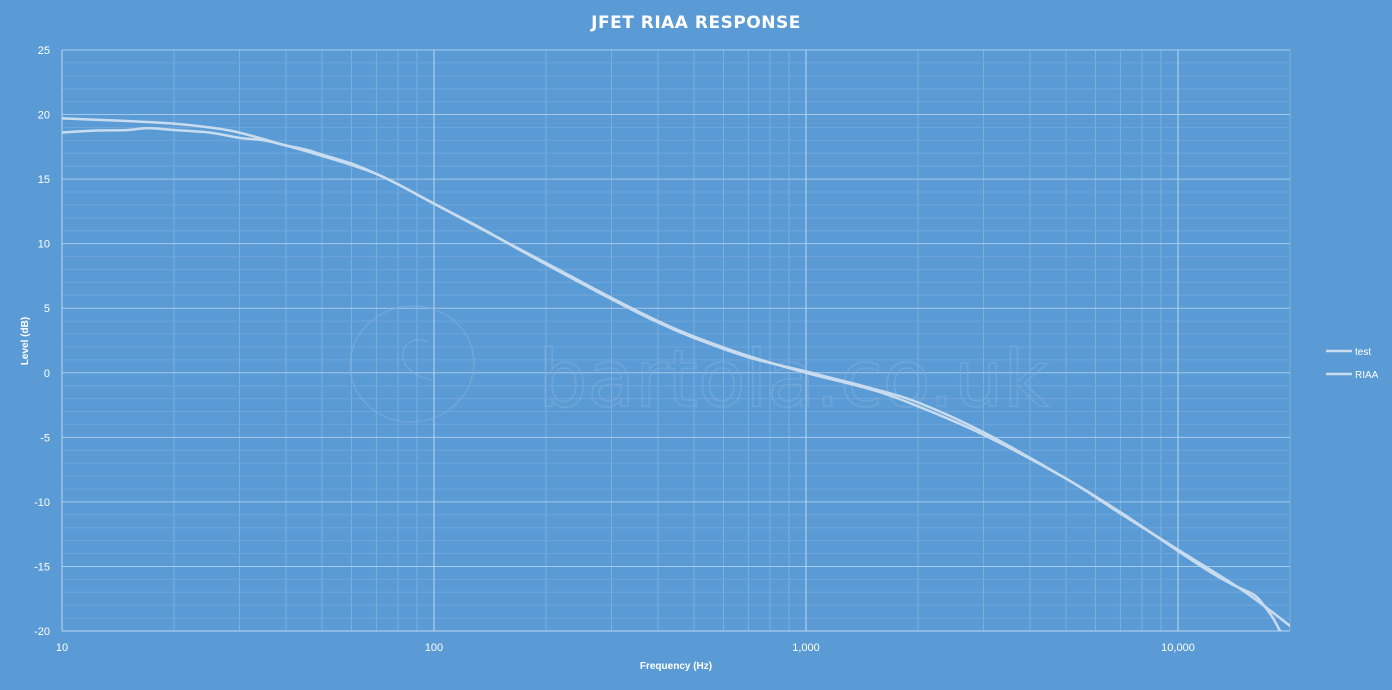  I want to click on legend-label: RIAA, so click(1367, 375).